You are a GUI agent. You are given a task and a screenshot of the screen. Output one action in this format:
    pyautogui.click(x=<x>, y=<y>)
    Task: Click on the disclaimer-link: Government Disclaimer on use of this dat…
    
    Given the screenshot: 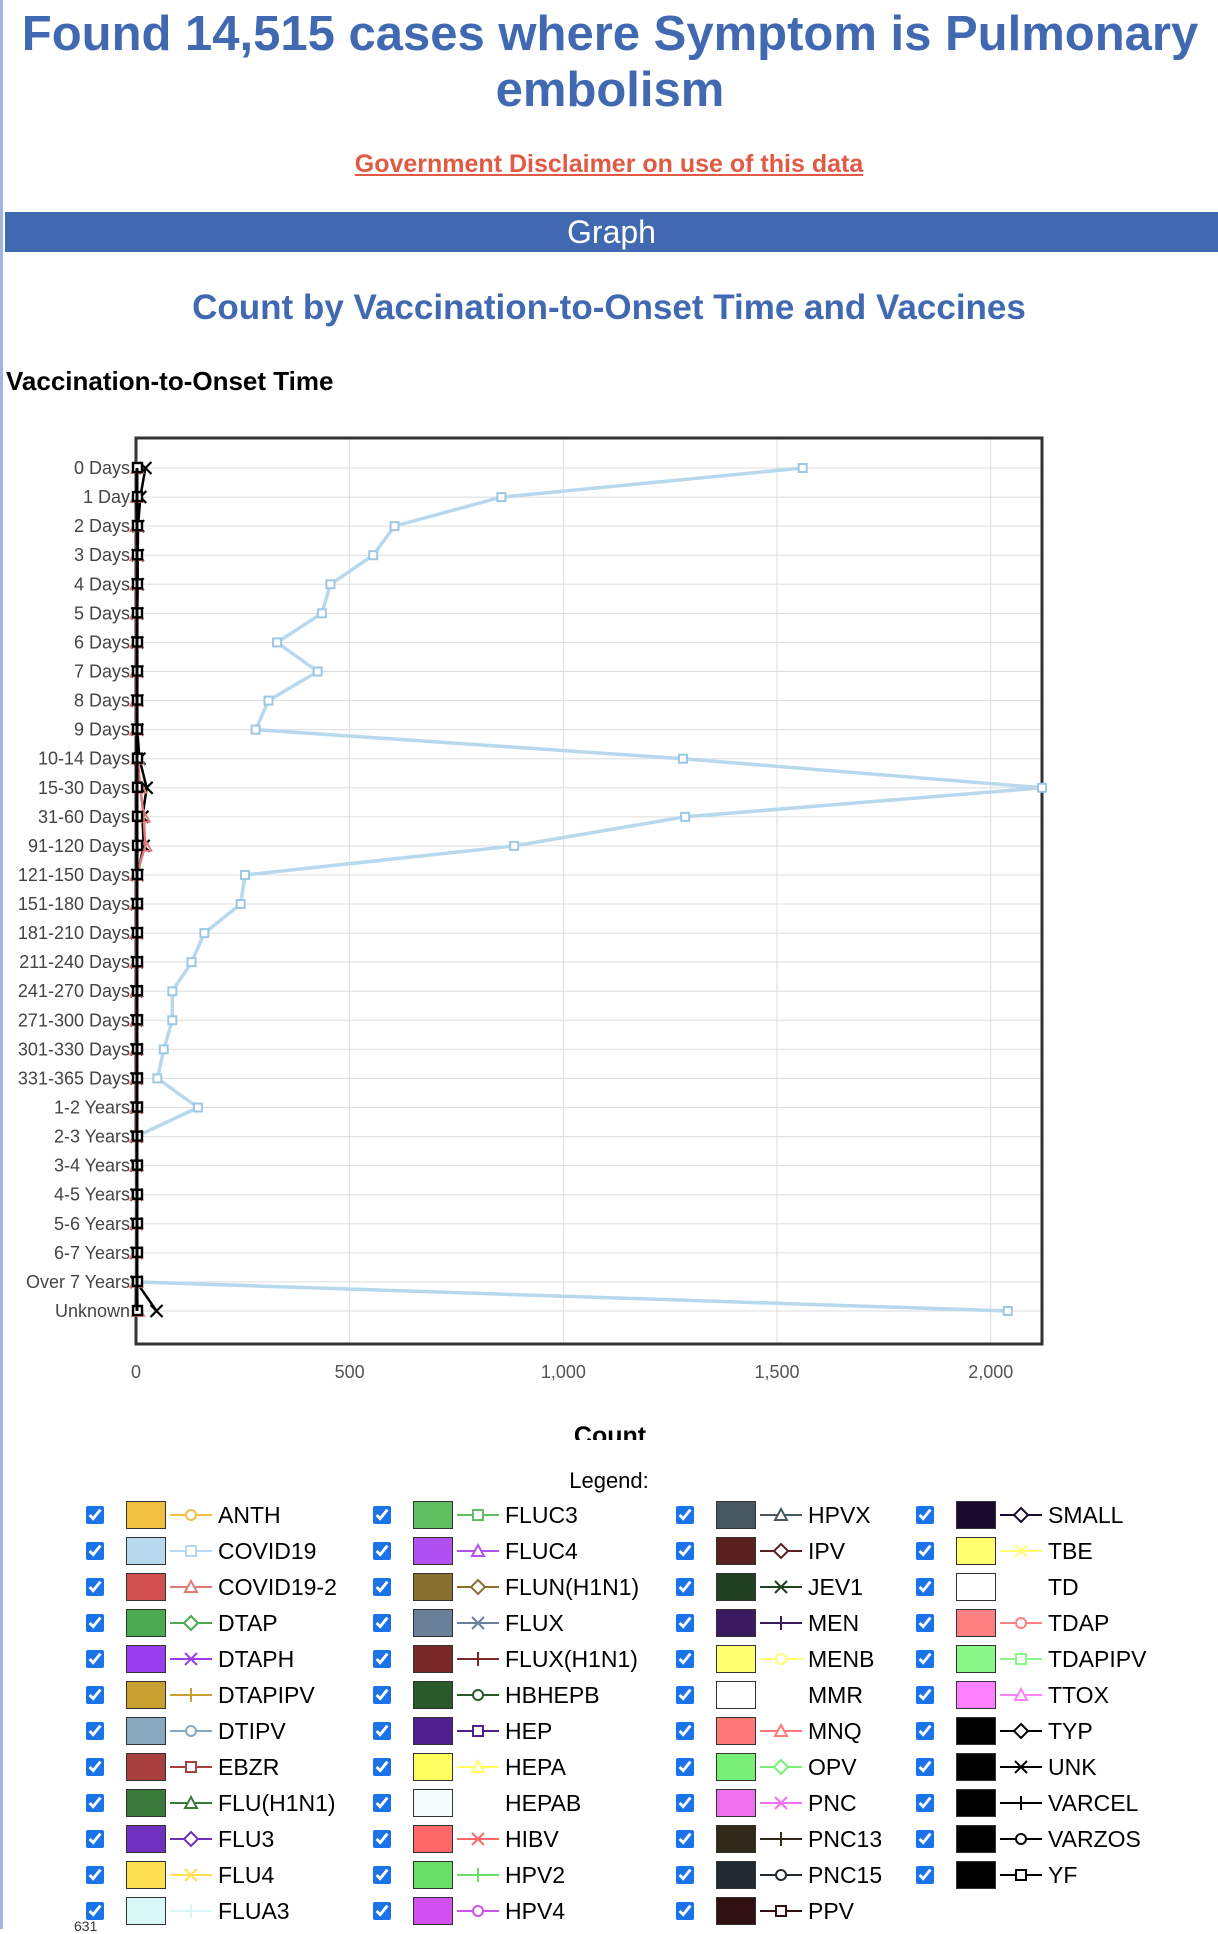 What is the action you would take?
    pyautogui.click(x=609, y=164)
    